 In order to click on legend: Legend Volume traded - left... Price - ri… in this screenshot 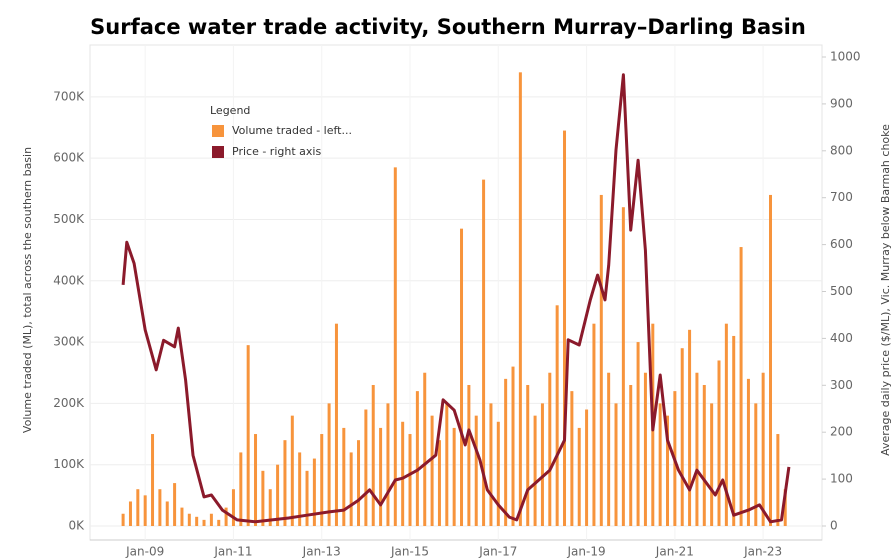, I will do `click(281, 131)`.